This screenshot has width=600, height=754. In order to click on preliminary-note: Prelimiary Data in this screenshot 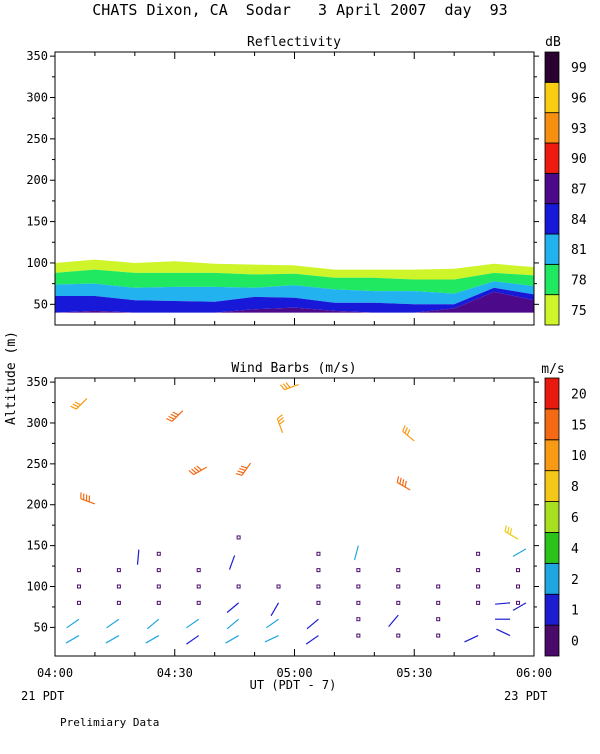, I will do `click(109, 722)`.